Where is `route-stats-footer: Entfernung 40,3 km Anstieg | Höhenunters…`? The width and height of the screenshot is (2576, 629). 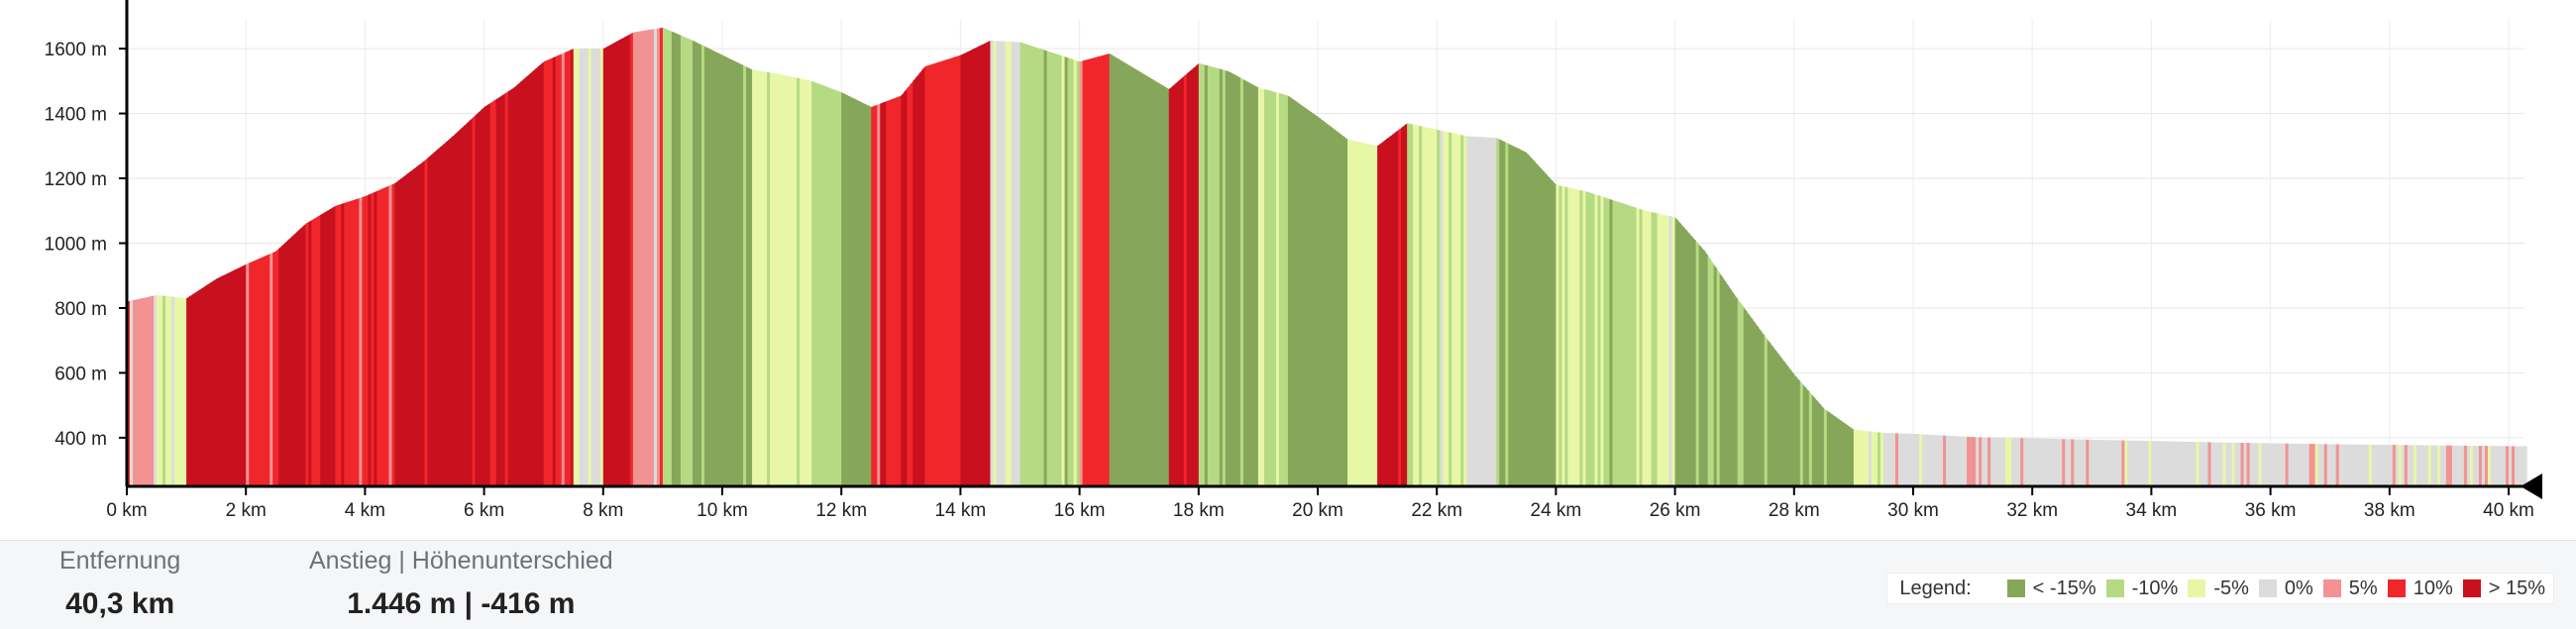
route-stats-footer: Entfernung 40,3 km Anstieg | Höhenunters… is located at coordinates (1288, 584).